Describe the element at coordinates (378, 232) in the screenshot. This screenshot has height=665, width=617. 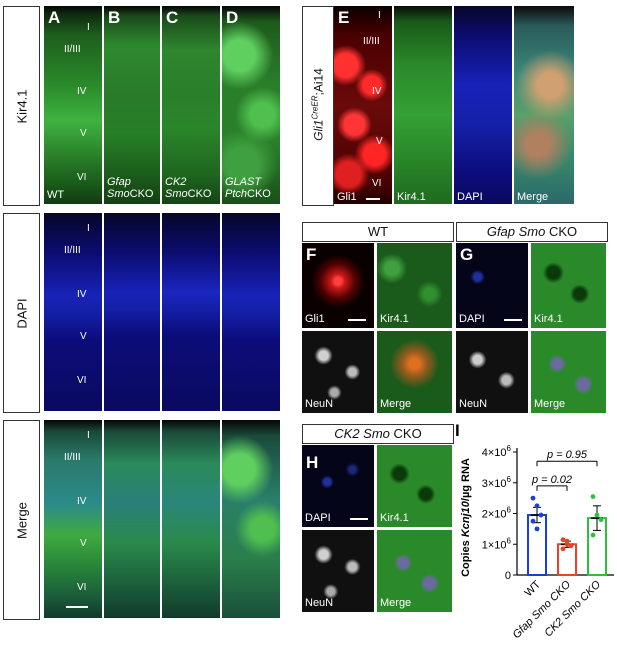
I see `wt-header: WT` at that location.